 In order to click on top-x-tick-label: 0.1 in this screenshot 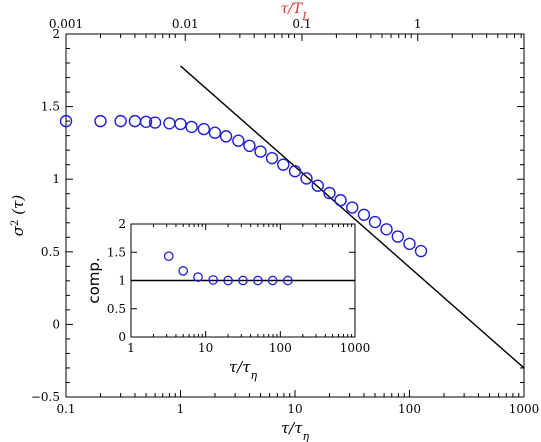, I will do `click(301, 24)`.